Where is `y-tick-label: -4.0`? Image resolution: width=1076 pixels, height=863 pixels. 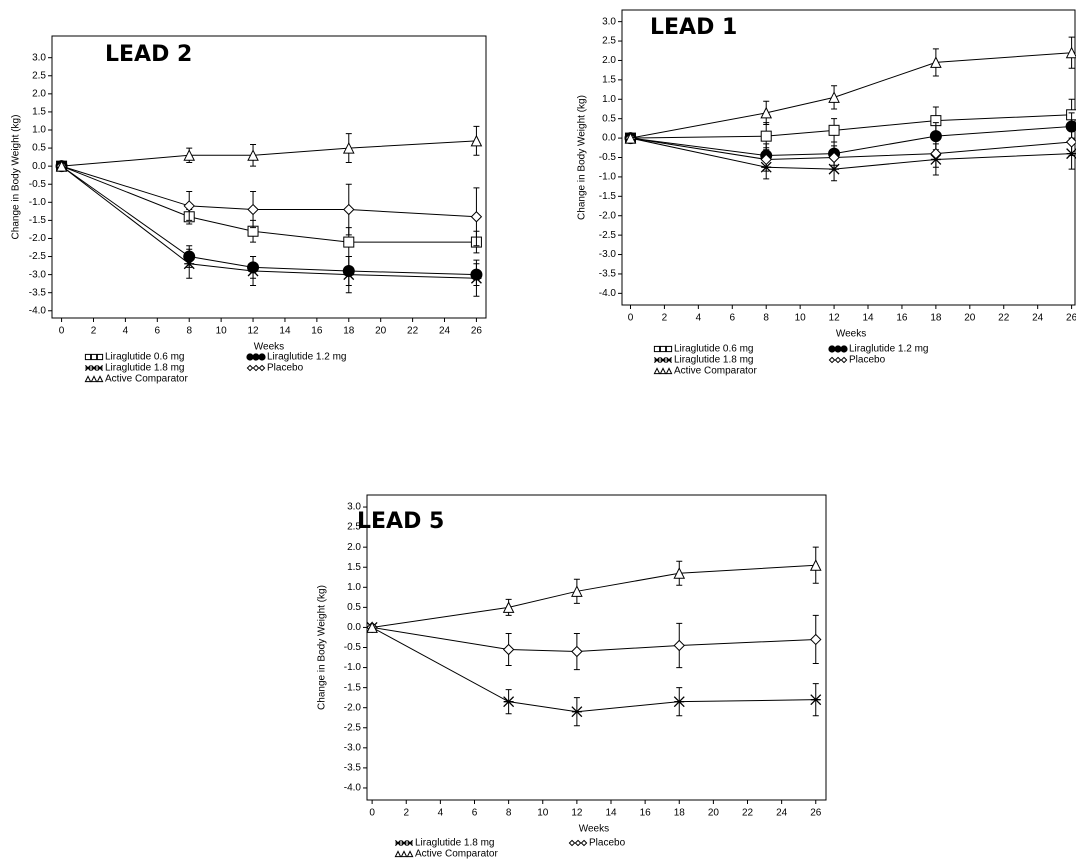 y-tick-label: -4.0 is located at coordinates (353, 788).